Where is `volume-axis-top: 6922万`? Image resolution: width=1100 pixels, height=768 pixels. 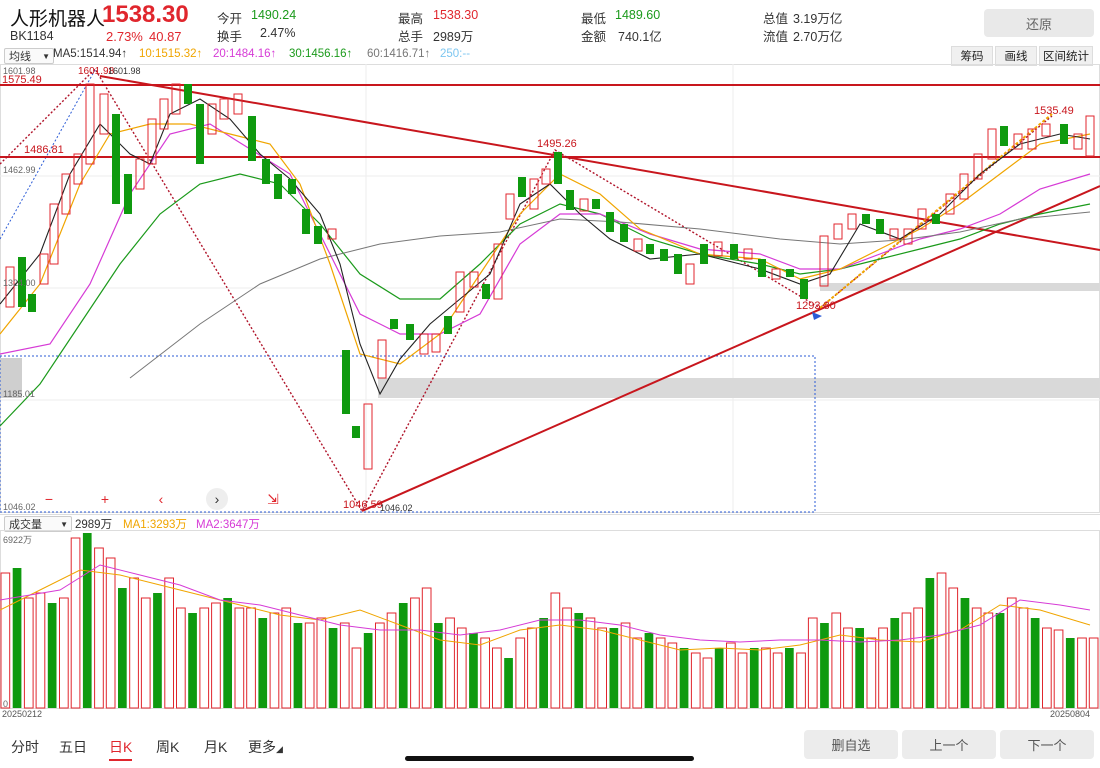 volume-axis-top: 6922万 is located at coordinates (18, 540).